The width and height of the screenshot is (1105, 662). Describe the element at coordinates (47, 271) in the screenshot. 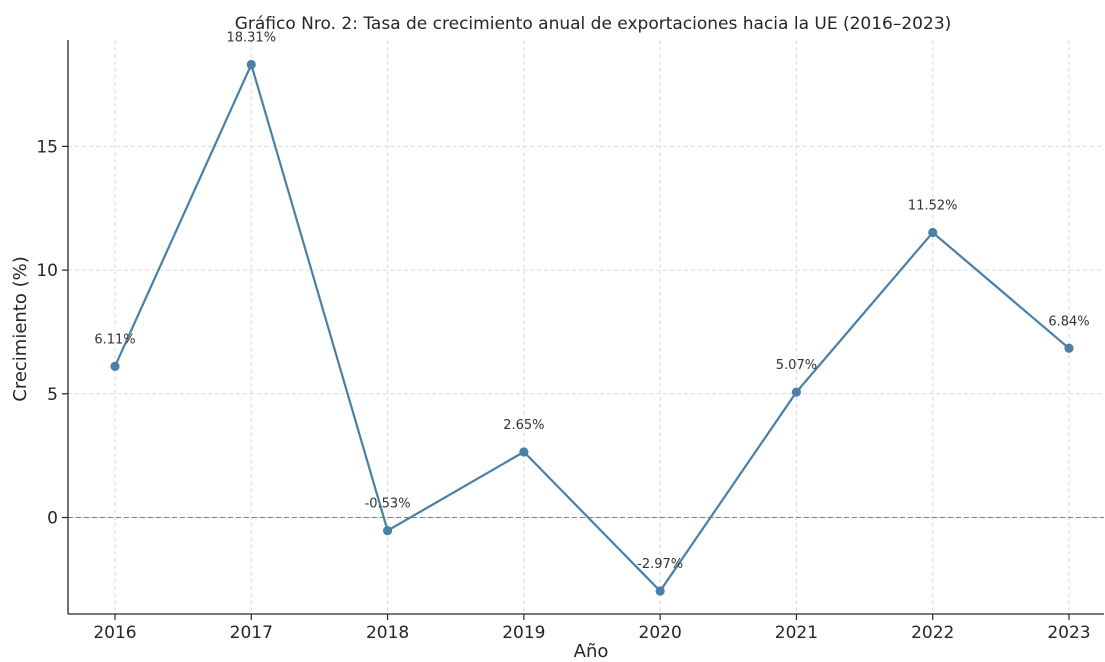

I see `y-tick-label-10: 10` at that location.